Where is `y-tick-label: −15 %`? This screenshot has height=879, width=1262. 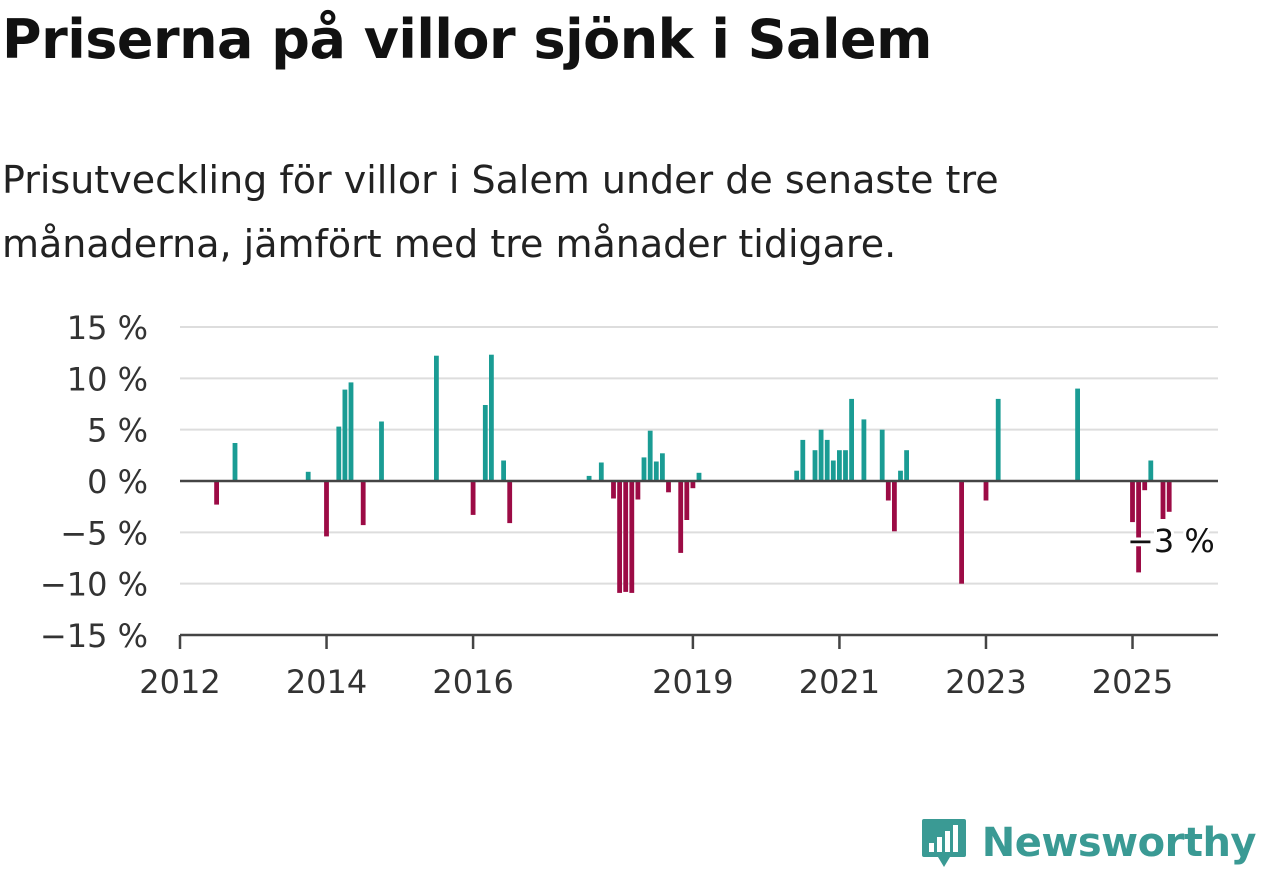
y-tick-label: −15 % is located at coordinates (94, 636).